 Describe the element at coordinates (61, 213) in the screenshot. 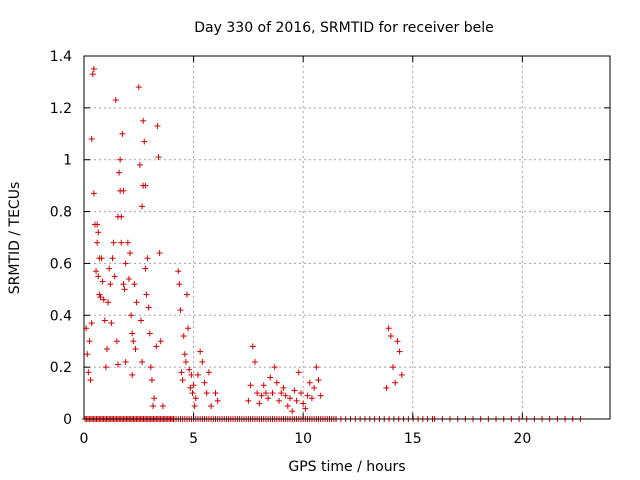

I see `y-tick-label: 0.8` at that location.